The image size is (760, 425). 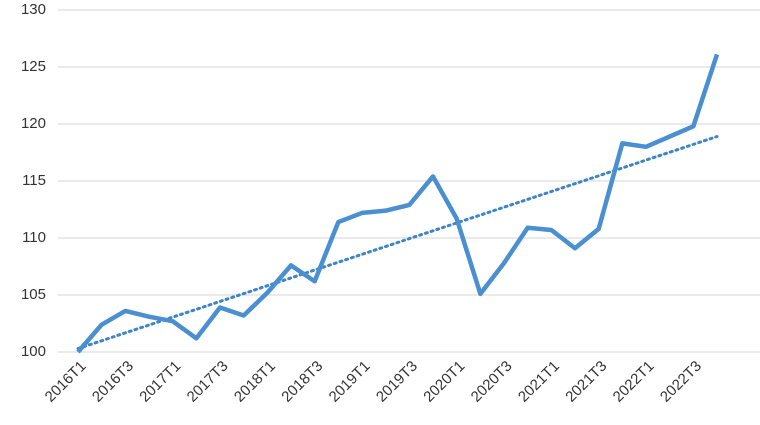 What do you see at coordinates (634, 382) in the screenshot?
I see `x-tick-label: 2022T1` at bounding box center [634, 382].